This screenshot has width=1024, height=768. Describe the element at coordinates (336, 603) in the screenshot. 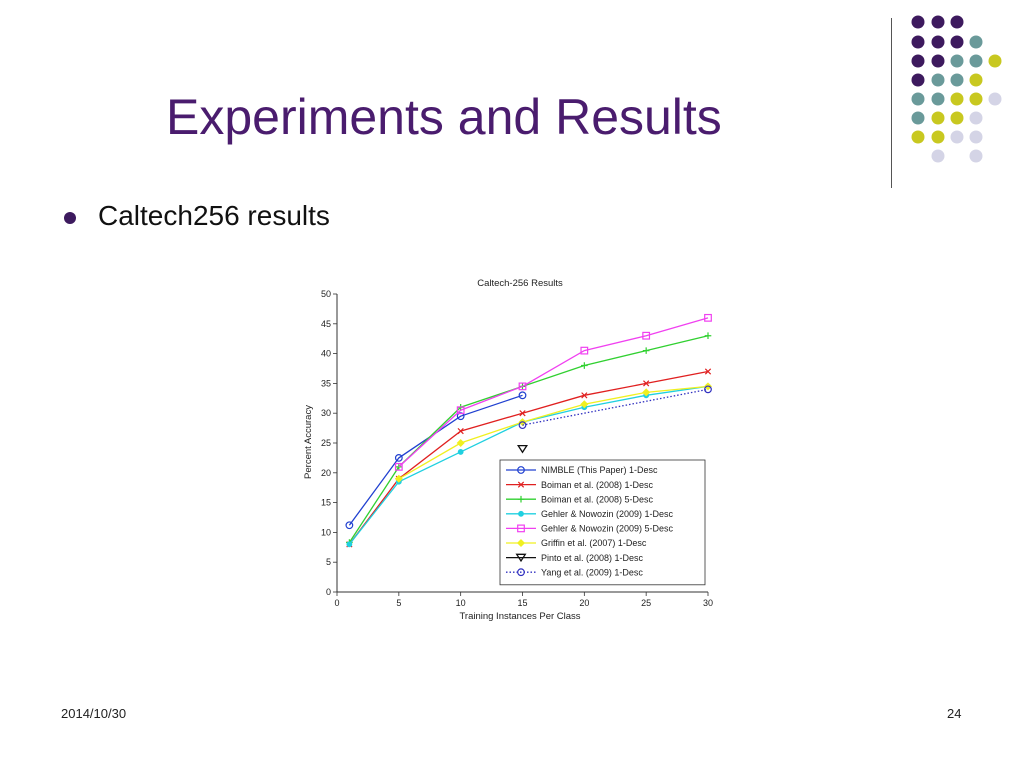

I see `x-tick-label: 0` at that location.